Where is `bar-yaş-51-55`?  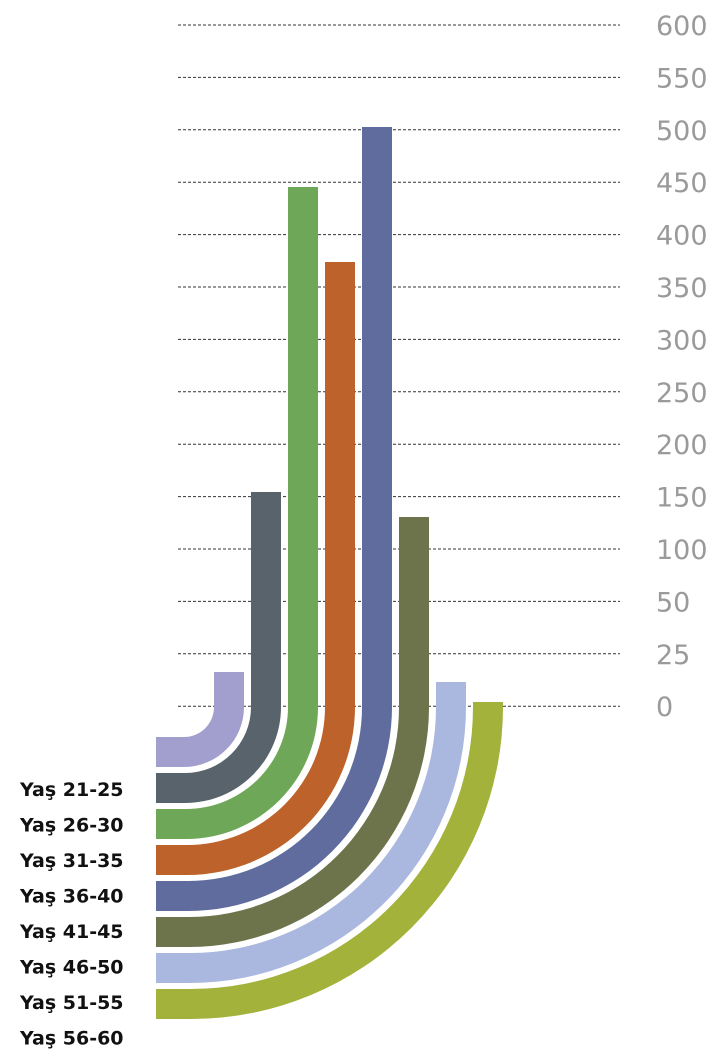
bar-yaş-51-55 is located at coordinates (311, 832).